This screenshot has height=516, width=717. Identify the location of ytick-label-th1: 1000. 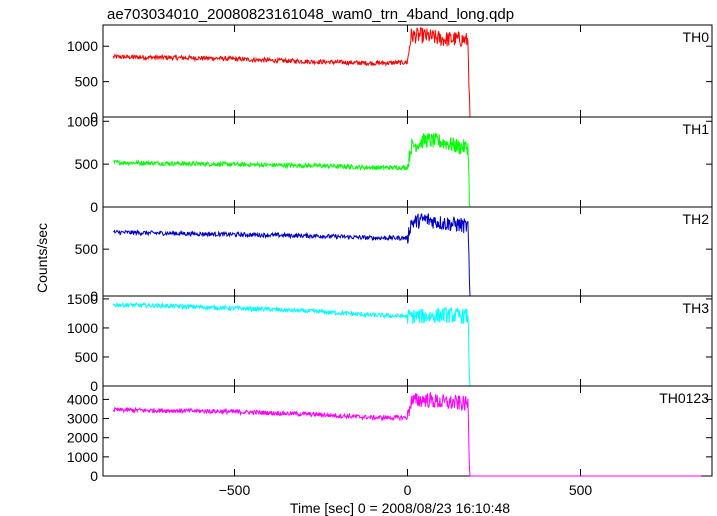
(82, 121).